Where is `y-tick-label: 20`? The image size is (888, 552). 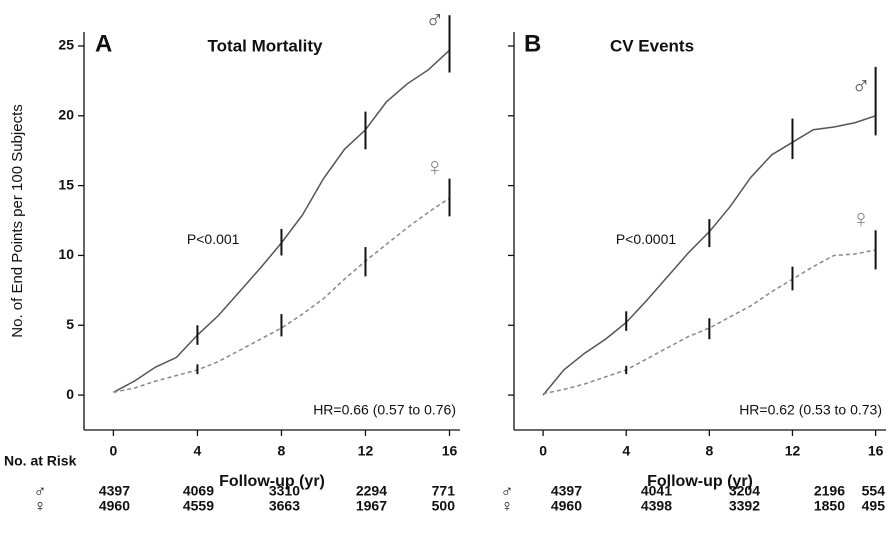
y-tick-label: 20 is located at coordinates (66, 114).